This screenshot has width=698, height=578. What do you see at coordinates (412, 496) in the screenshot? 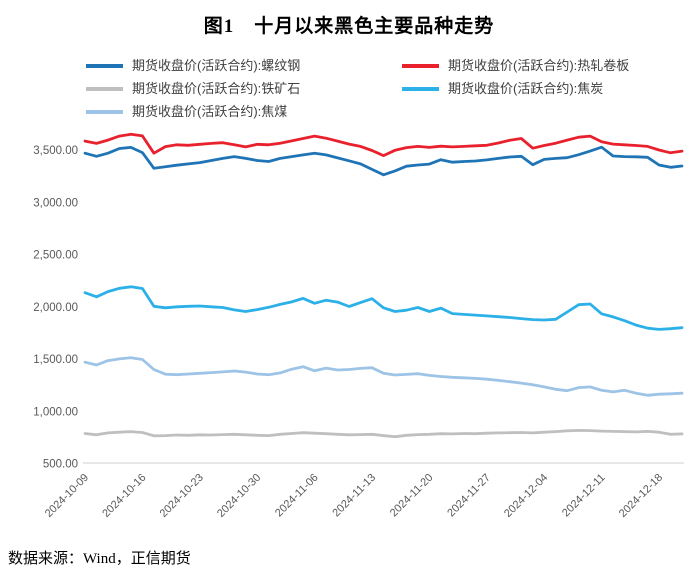
I see `x-tick-label: 2024-11-20` at bounding box center [412, 496].